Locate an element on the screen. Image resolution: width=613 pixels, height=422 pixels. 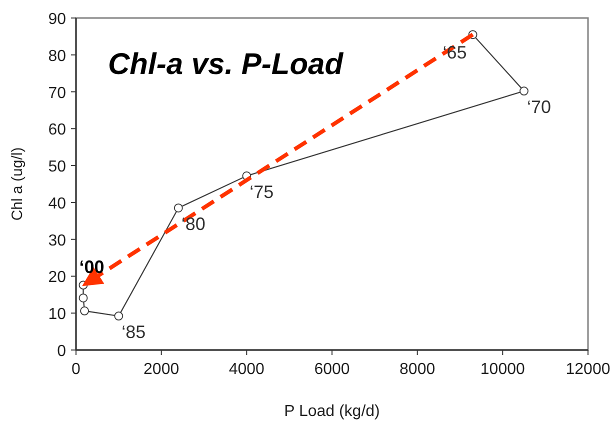
annotation: ‘80 is located at coordinates (193, 224).